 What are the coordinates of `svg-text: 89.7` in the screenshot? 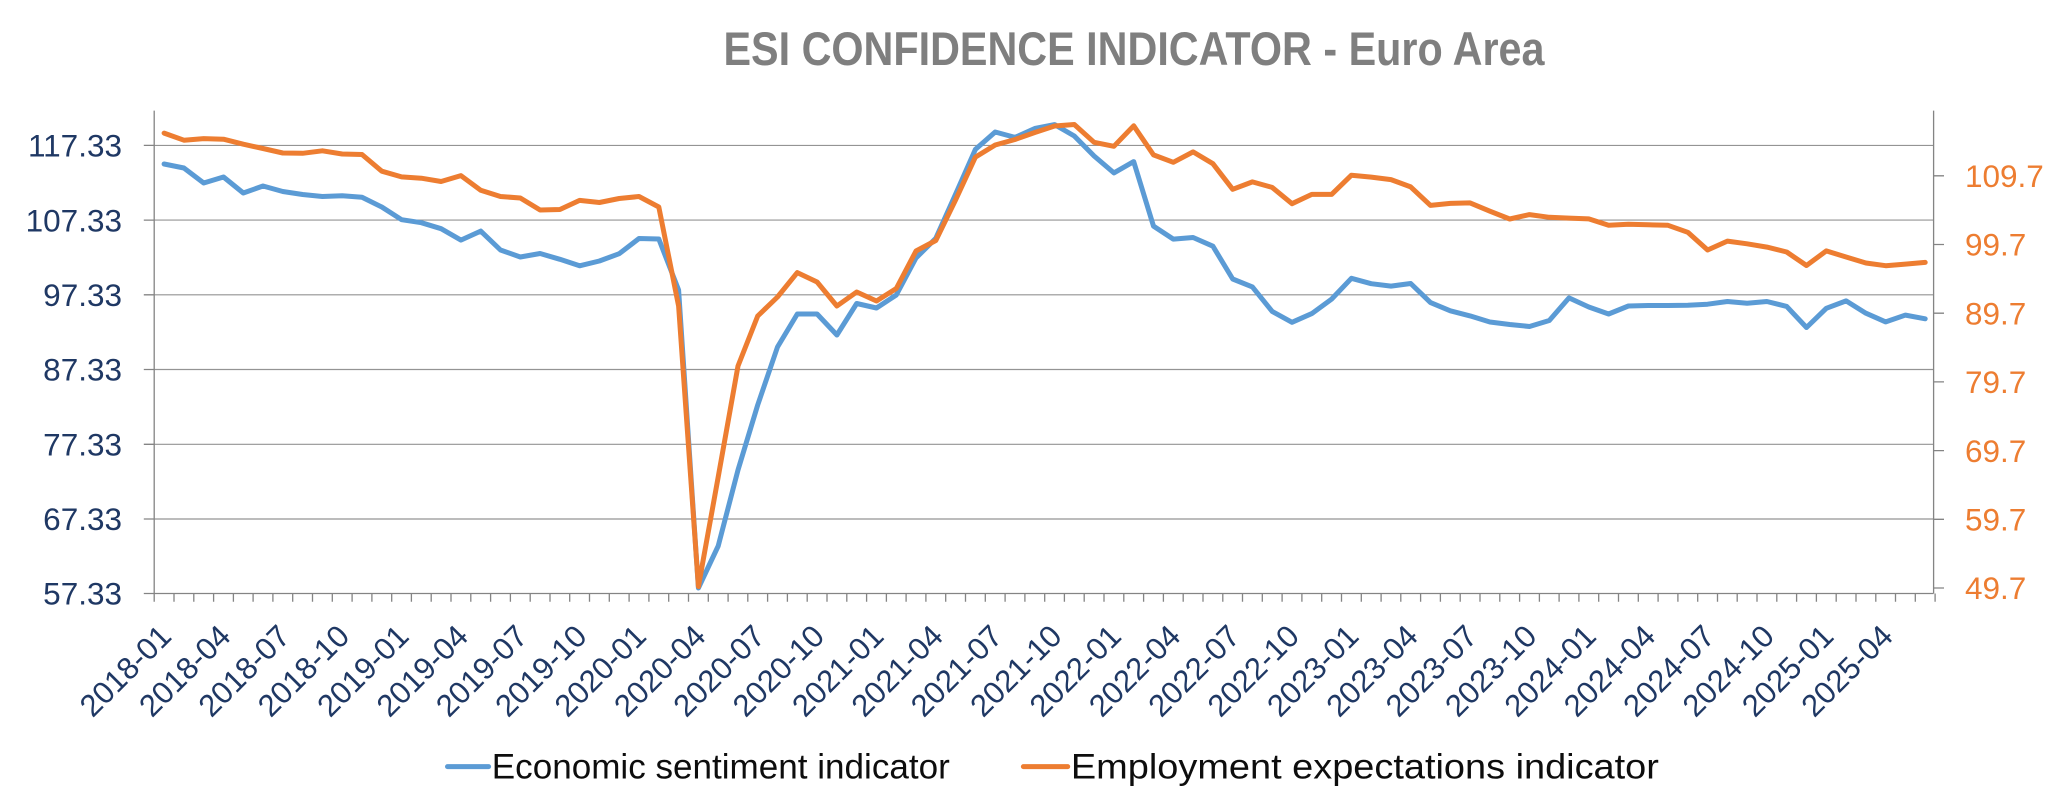 It's located at (1995, 313).